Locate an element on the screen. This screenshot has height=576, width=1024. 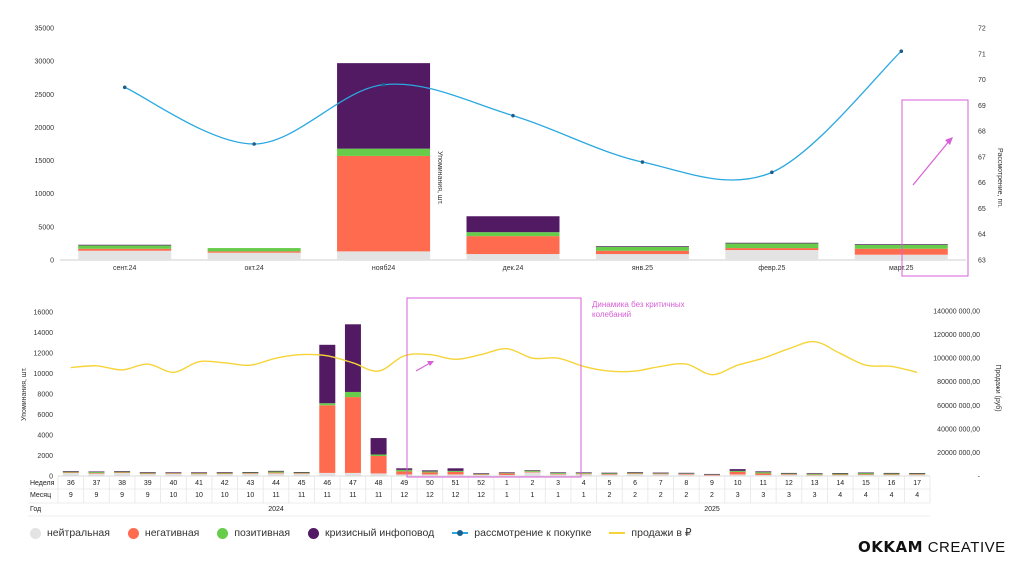
legend-swatch-neutral is located at coordinates (35, 533).